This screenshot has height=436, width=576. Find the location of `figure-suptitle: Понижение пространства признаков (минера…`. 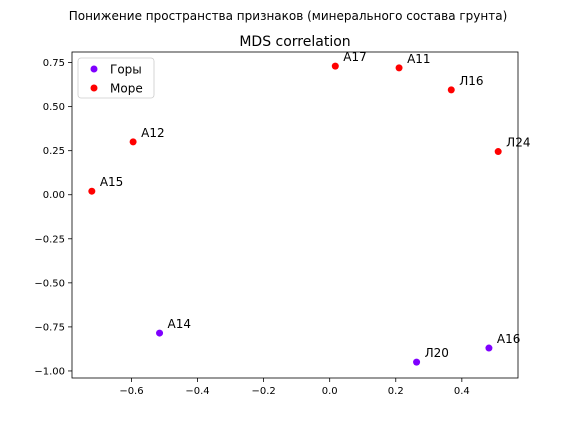

figure-suptitle: Понижение пространства признаков (минера… is located at coordinates (288, 16).